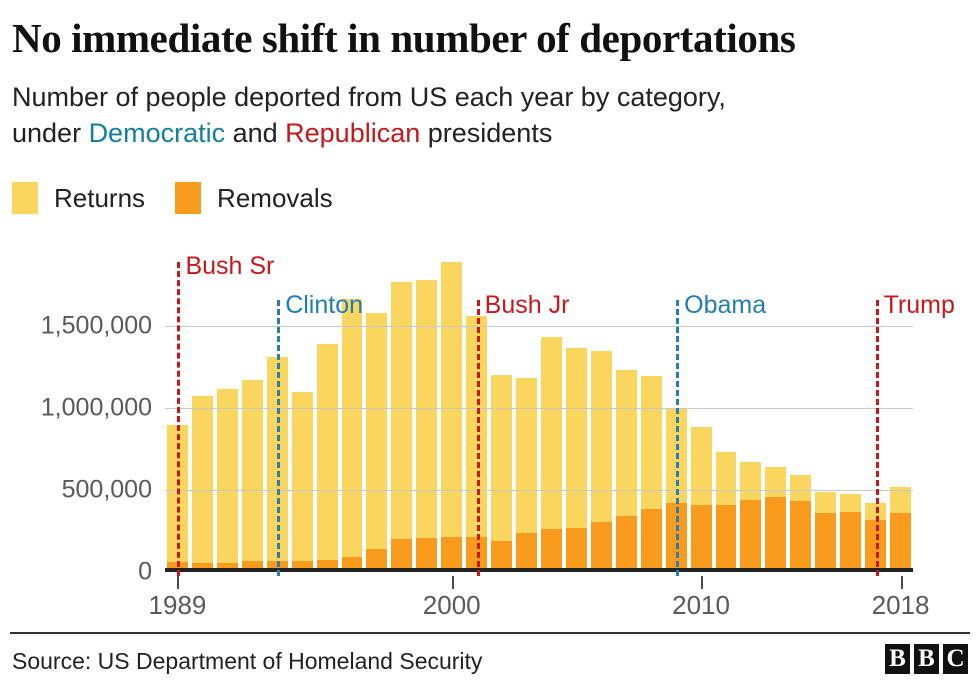 This screenshot has height=689, width=980. Describe the element at coordinates (50, 132) in the screenshot. I see `subtitle-line-2-pre: under` at that location.